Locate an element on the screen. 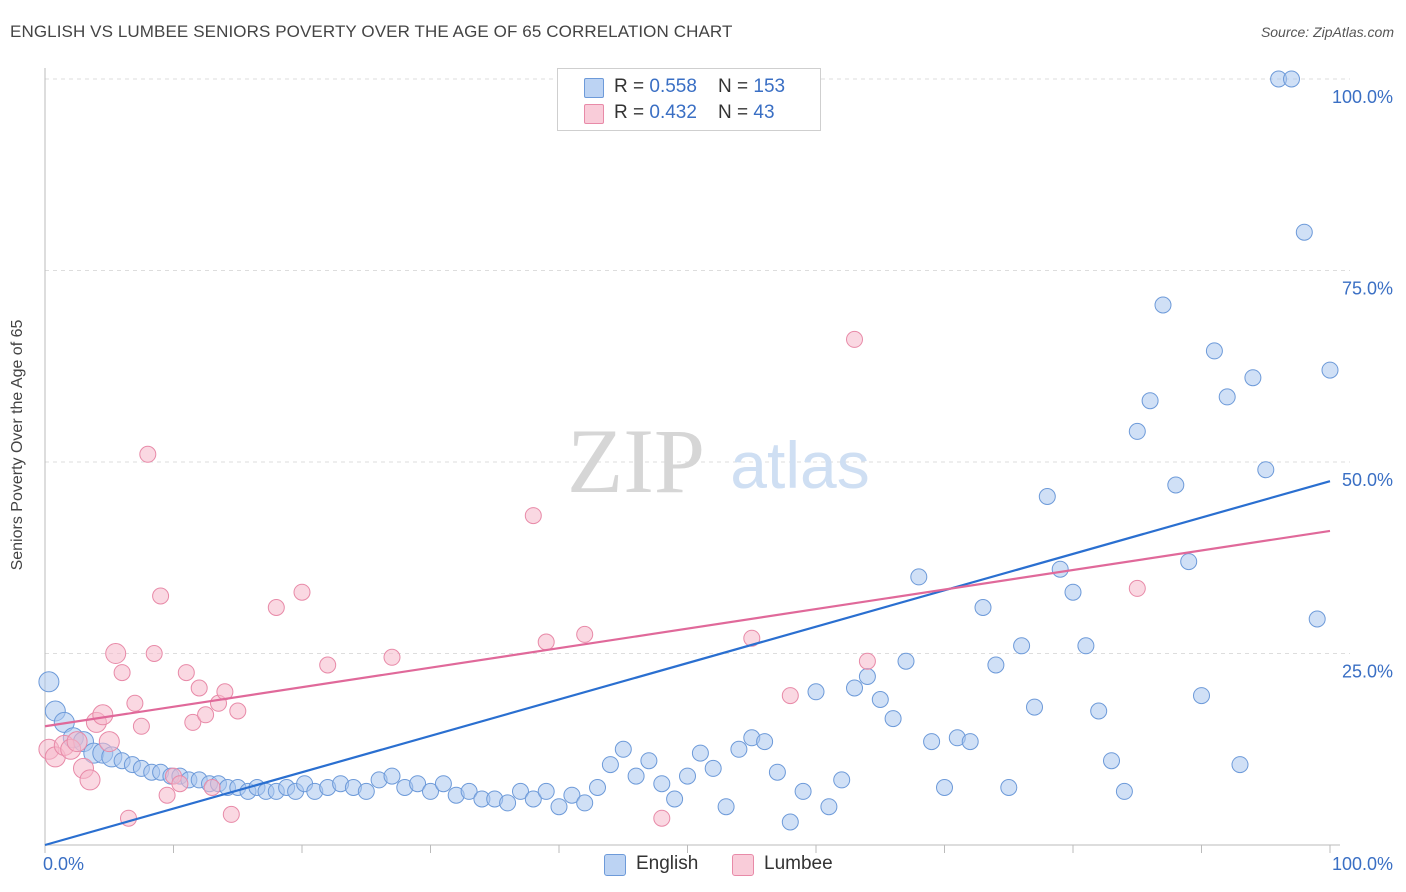  bottom-legend-lumbee-swatch is located at coordinates (743, 865).